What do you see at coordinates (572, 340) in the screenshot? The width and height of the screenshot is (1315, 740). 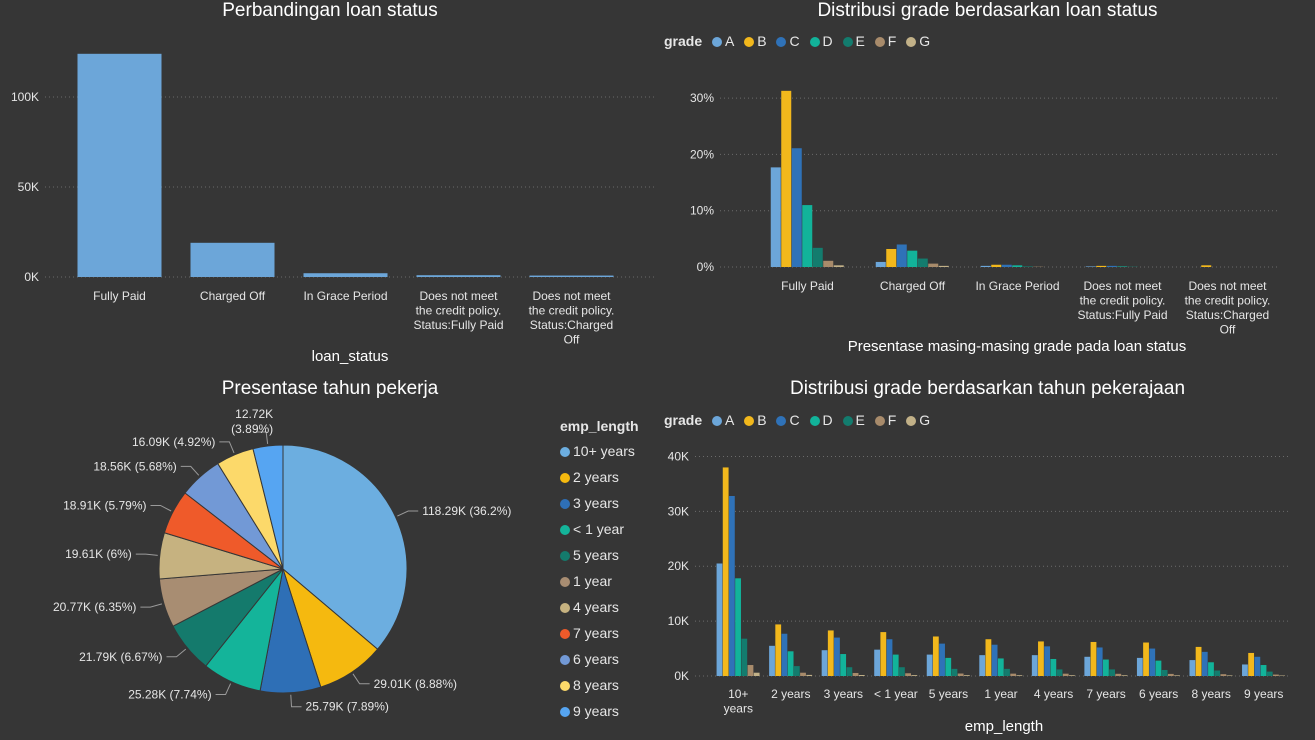 I see `loan-status-xtick-label: Off` at bounding box center [572, 340].